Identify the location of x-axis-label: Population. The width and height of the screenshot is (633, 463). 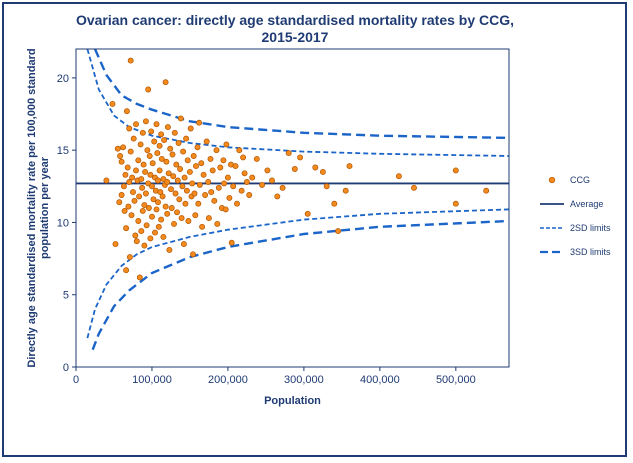
(292, 401).